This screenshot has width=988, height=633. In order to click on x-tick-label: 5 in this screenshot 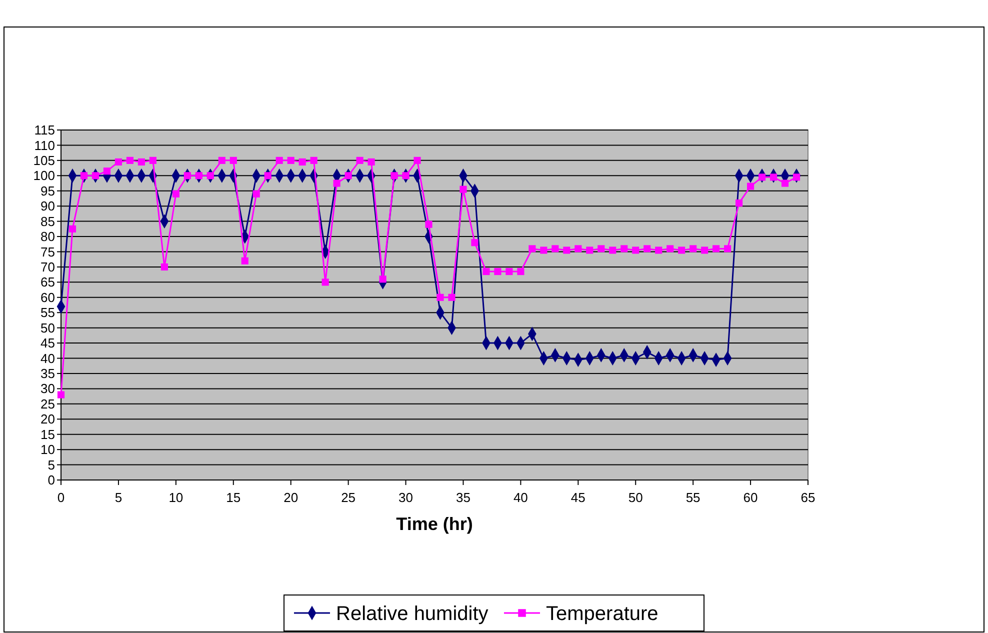, I will do `click(118, 497)`.